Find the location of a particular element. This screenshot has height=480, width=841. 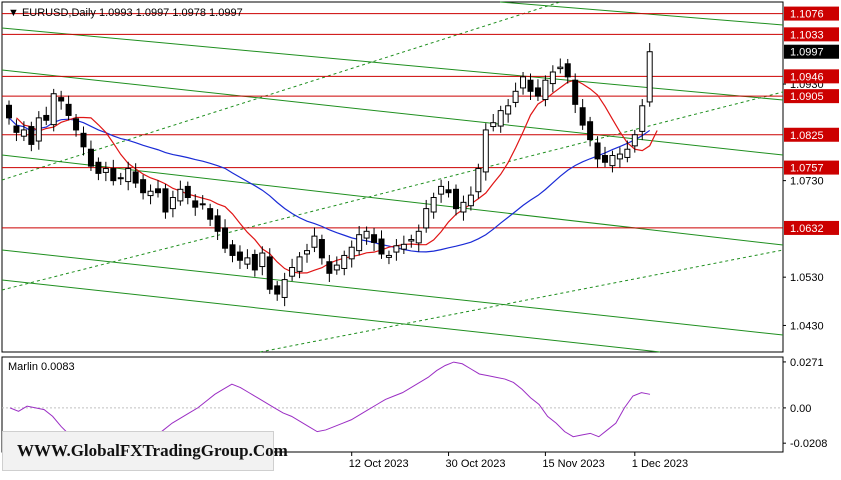

level-tag-label: 1.0905 is located at coordinates (807, 97).